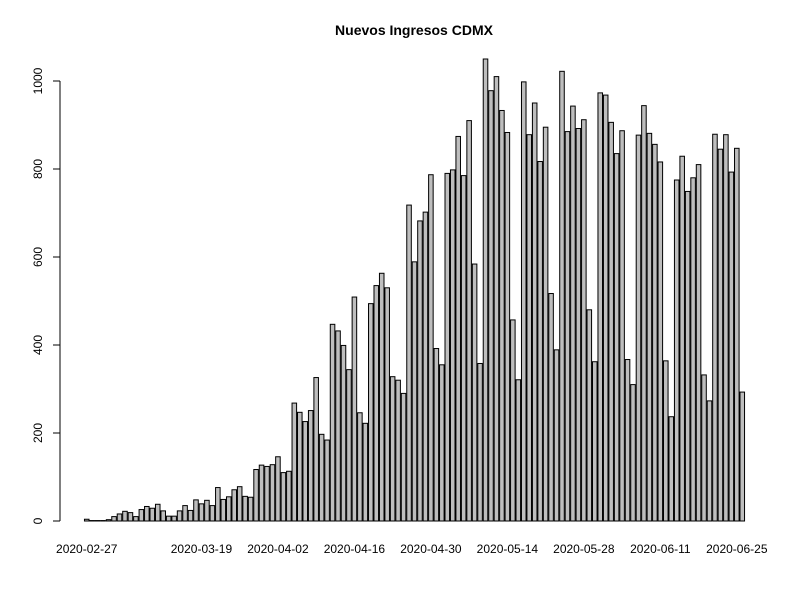 The image size is (800, 600). What do you see at coordinates (508, 549) in the screenshot?
I see `x-tick-label: 2020-05-14` at bounding box center [508, 549].